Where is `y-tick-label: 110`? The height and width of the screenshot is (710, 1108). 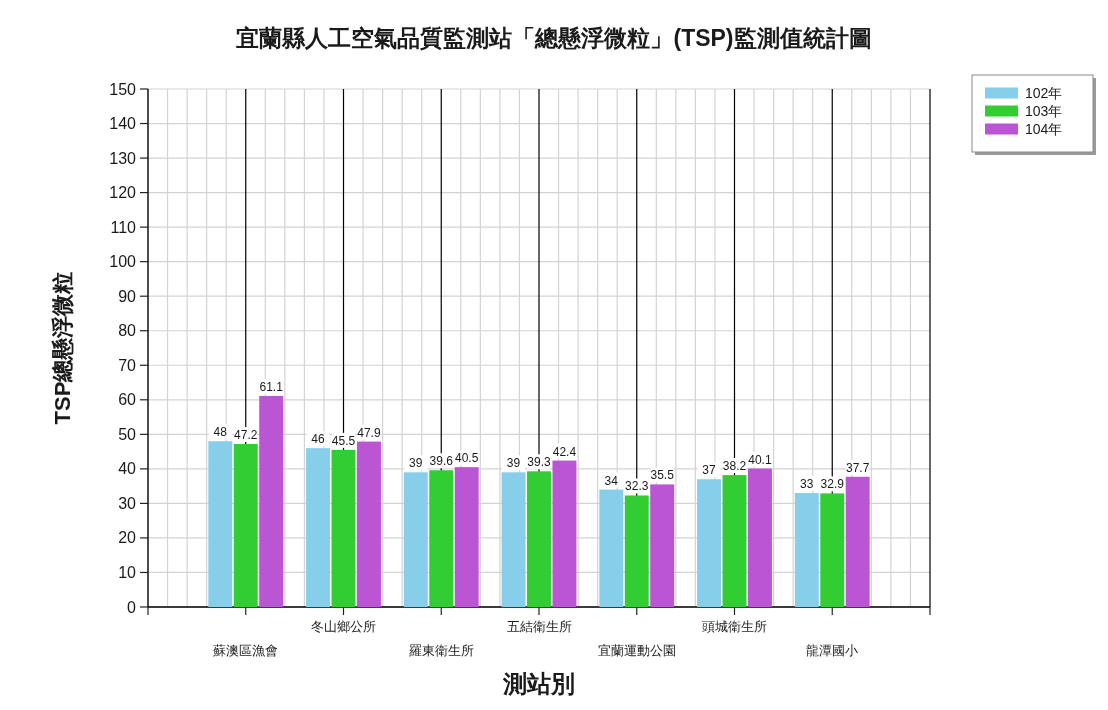 y-tick-label: 110 is located at coordinates (123, 227).